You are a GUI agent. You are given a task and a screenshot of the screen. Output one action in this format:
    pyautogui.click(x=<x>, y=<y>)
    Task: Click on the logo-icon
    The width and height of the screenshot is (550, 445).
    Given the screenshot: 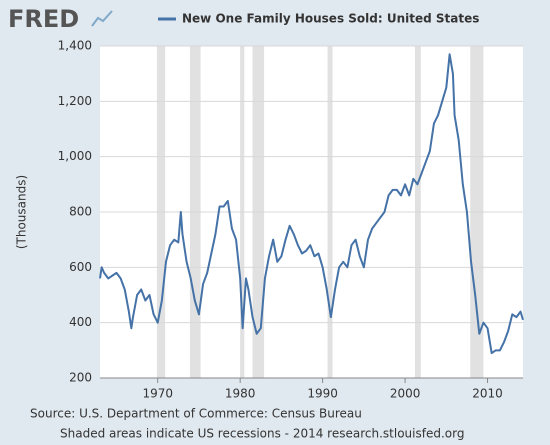 What is the action you would take?
    pyautogui.click(x=102, y=18)
    